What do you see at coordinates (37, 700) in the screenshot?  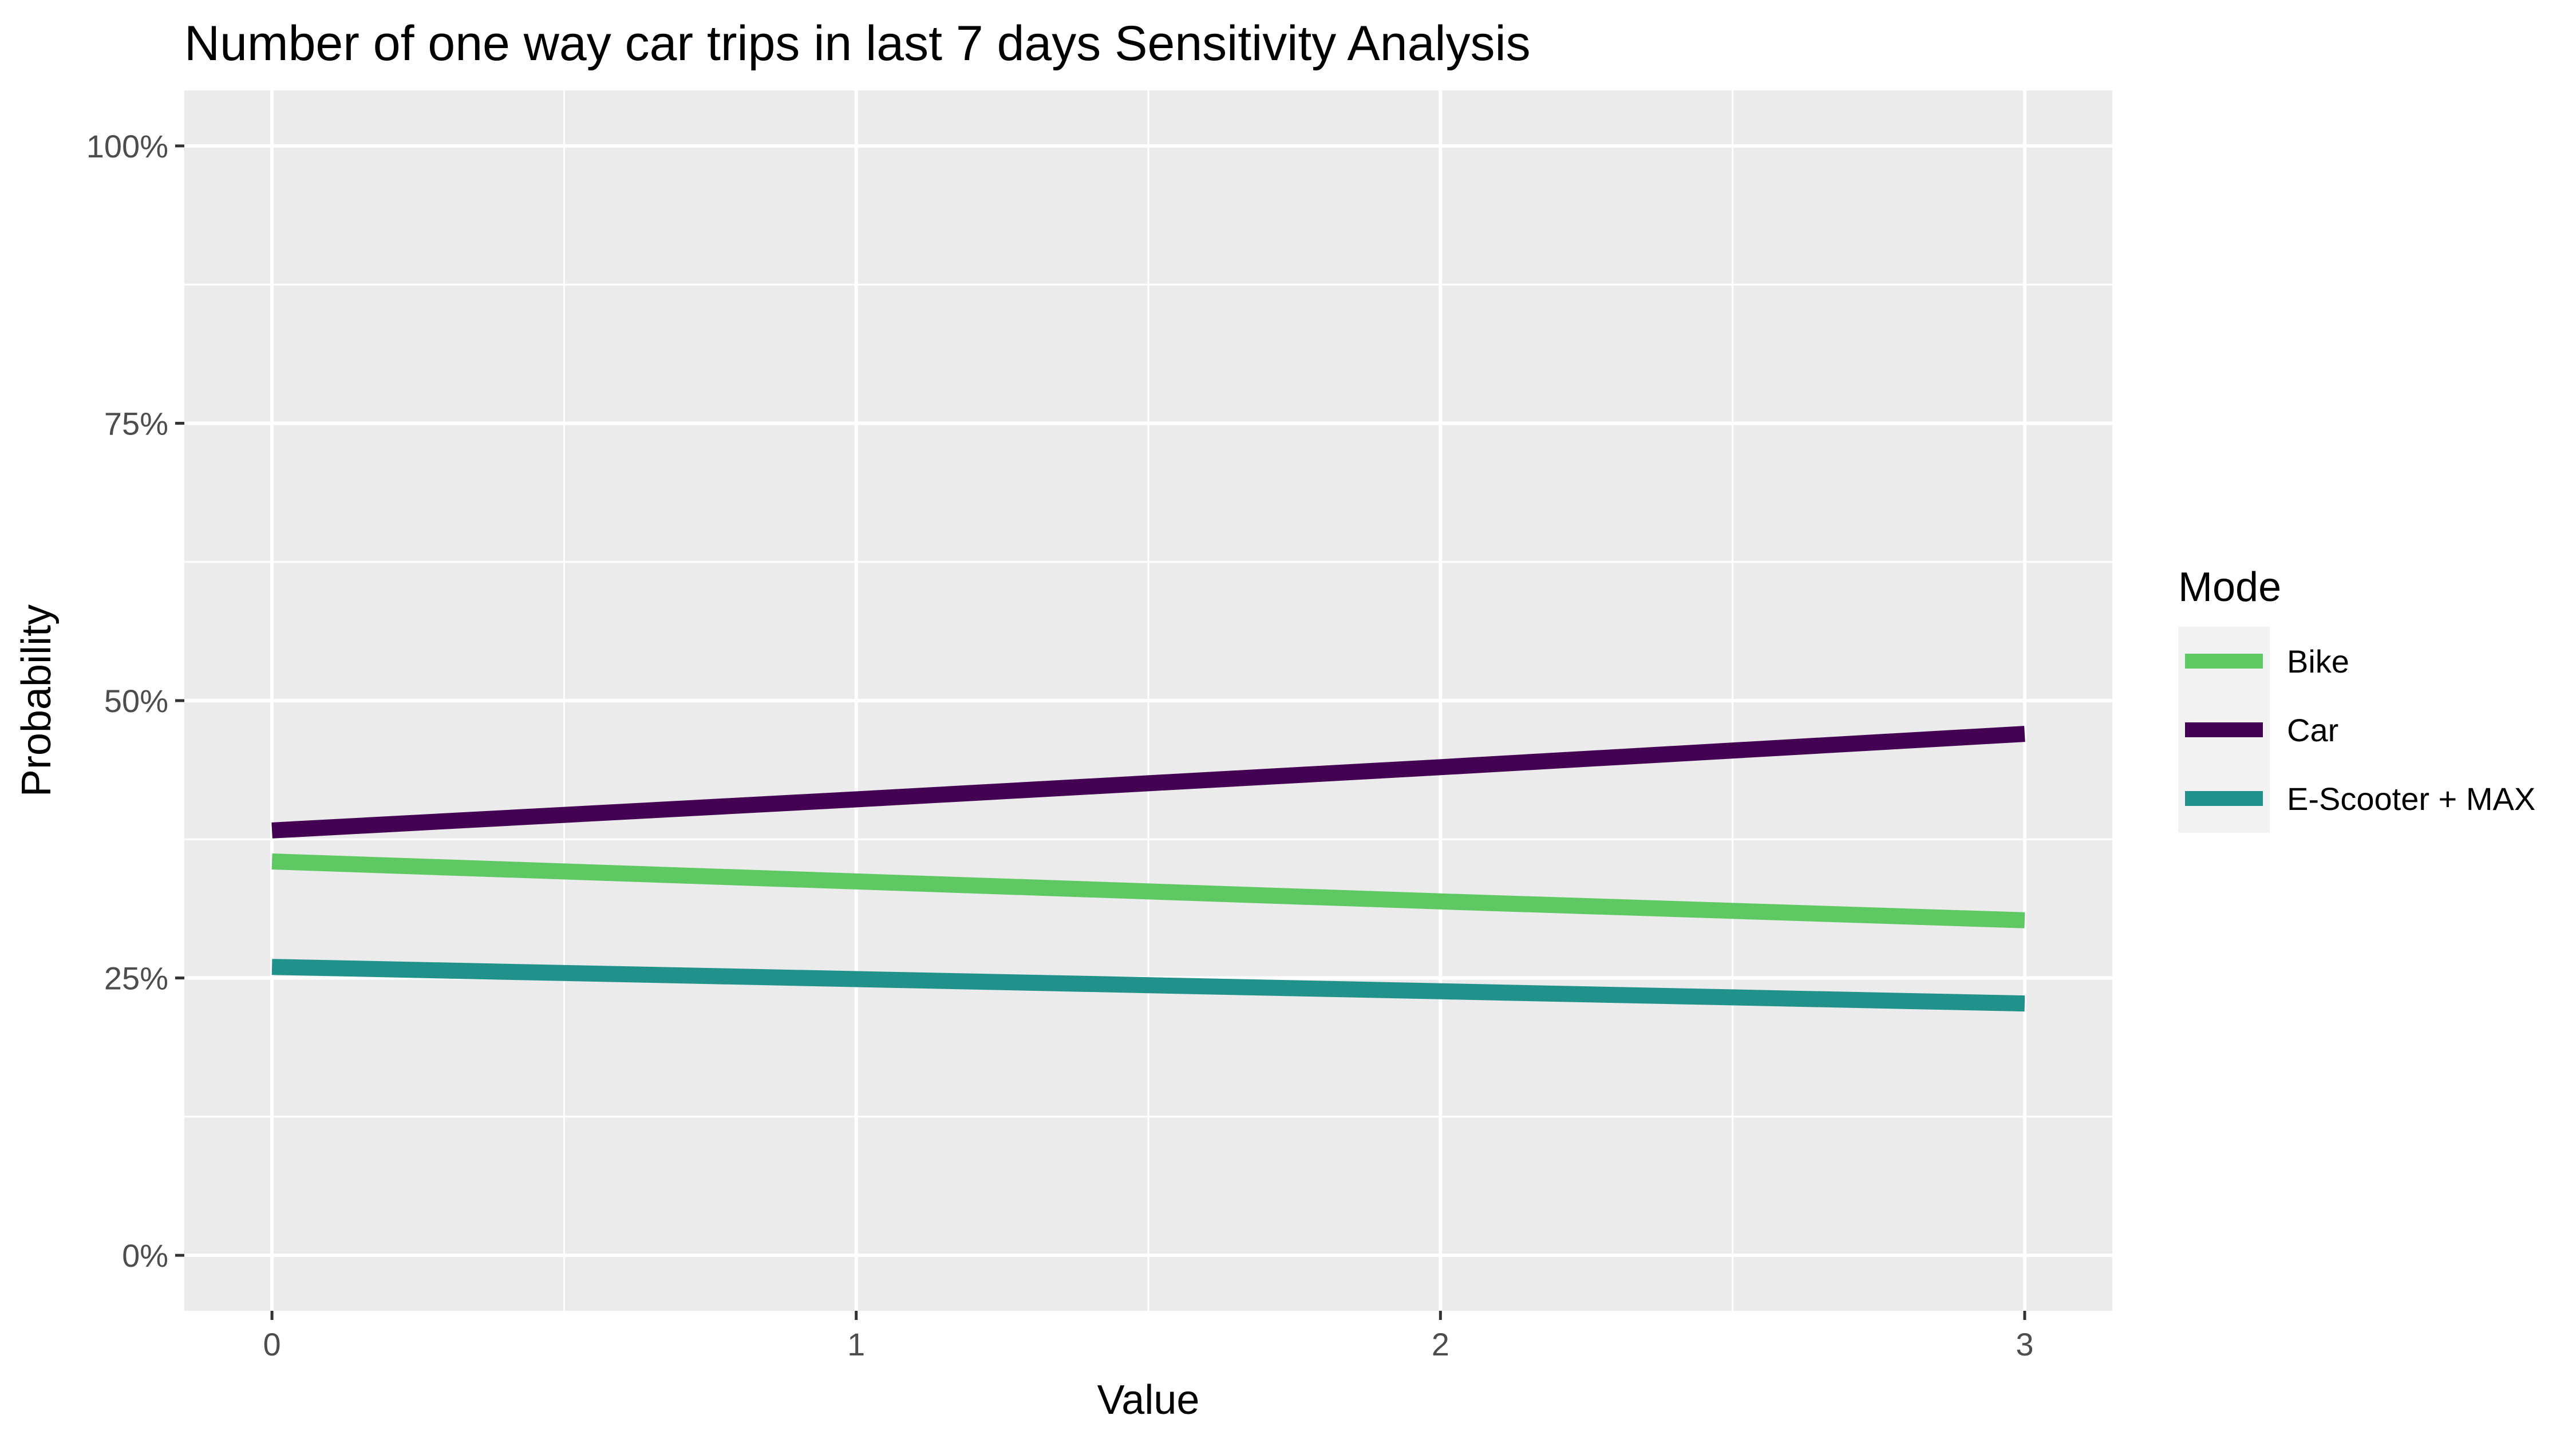 I see `y-axis-title: Probability` at bounding box center [37, 700].